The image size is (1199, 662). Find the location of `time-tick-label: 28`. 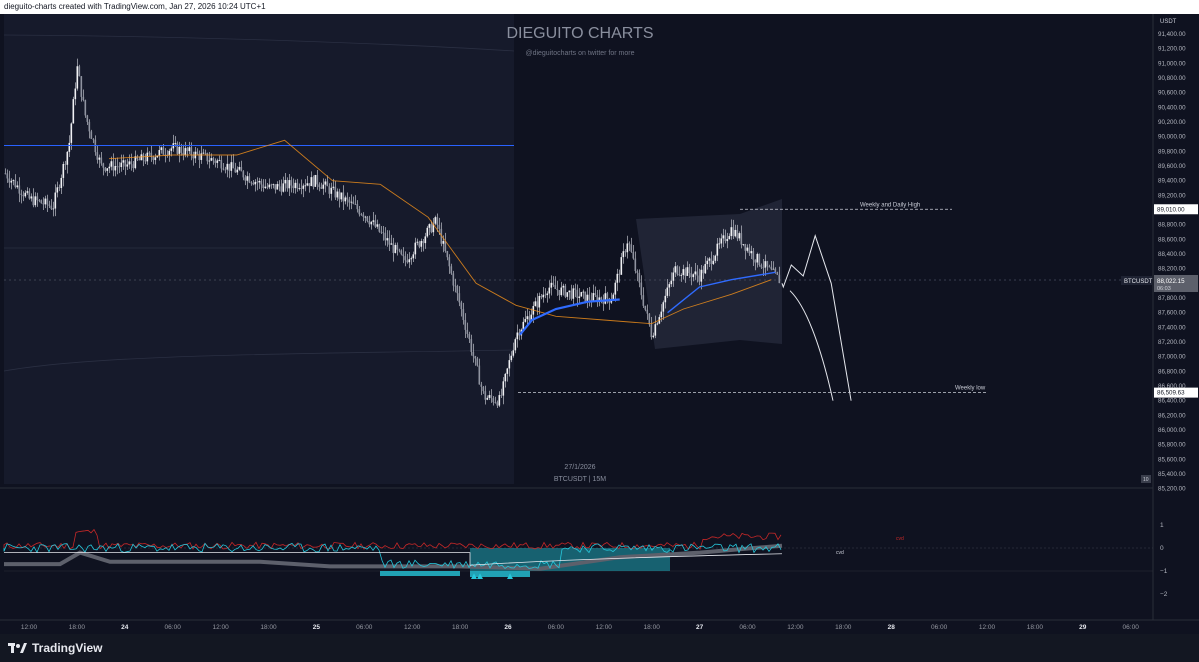

time-tick-label: 28 is located at coordinates (892, 627).